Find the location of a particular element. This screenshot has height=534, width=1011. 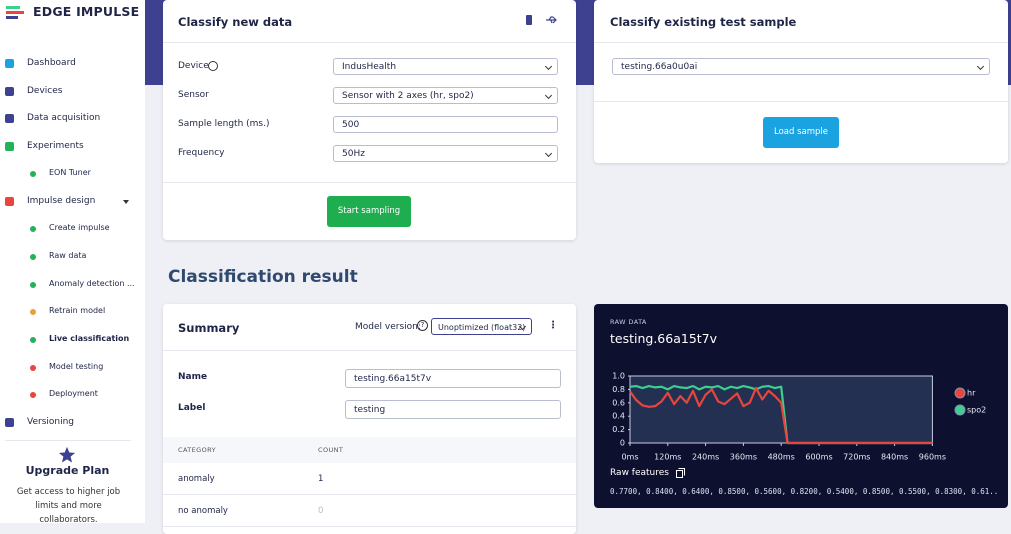

x-tick-label: 0ms is located at coordinates (629, 457).